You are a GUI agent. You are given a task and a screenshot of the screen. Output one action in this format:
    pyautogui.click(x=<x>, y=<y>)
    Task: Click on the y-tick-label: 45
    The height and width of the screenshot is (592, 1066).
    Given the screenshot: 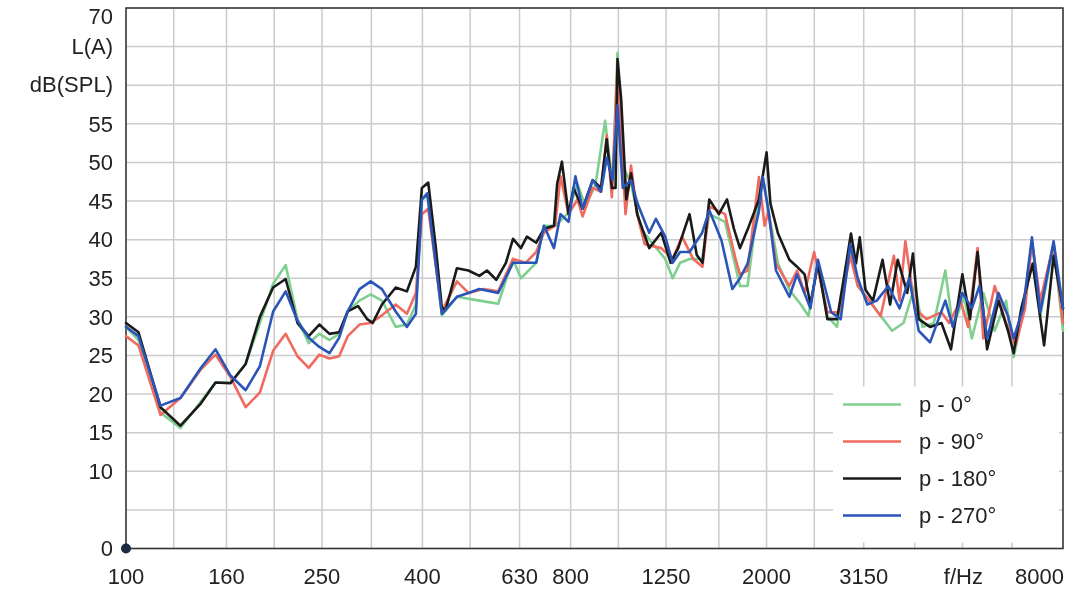 What is the action you would take?
    pyautogui.click(x=100, y=201)
    